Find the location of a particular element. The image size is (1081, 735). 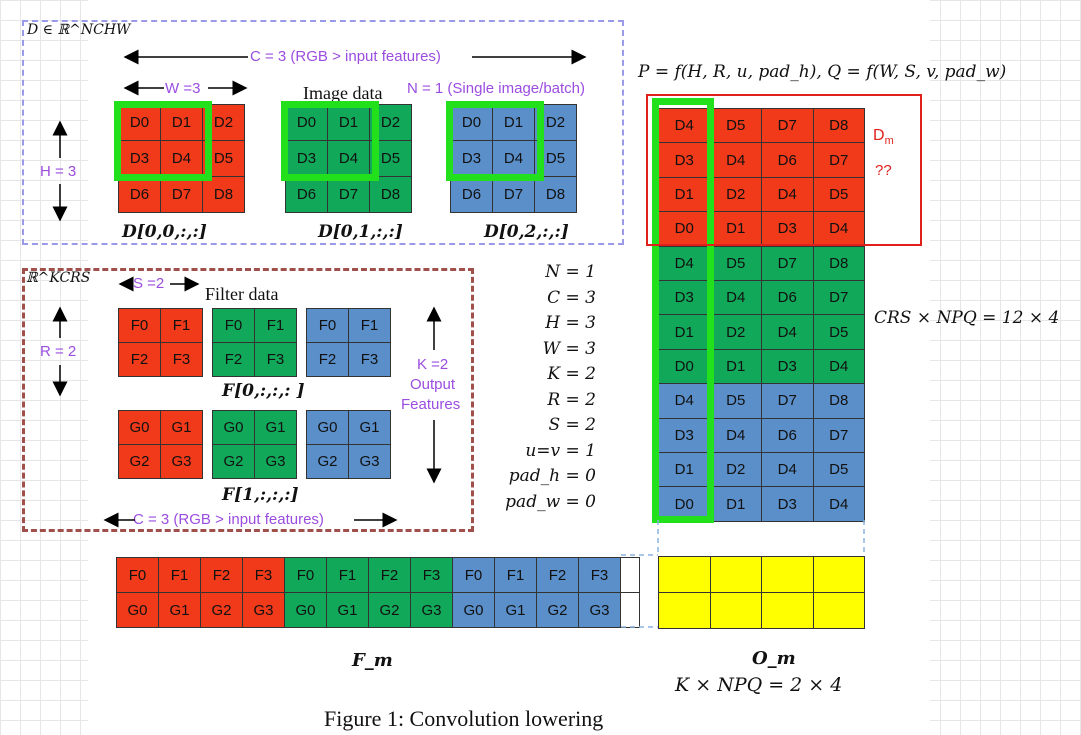

filter-data-title: Filter data is located at coordinates (242, 294).